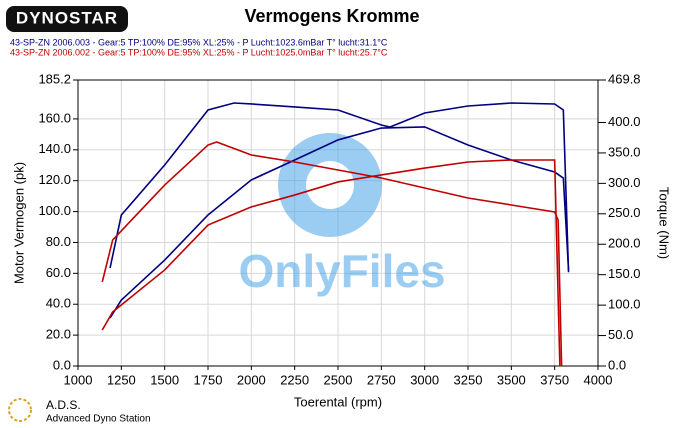 The height and width of the screenshot is (428, 685). What do you see at coordinates (54, 117) in the screenshot?
I see `y-tick-label: 160.0` at bounding box center [54, 117].